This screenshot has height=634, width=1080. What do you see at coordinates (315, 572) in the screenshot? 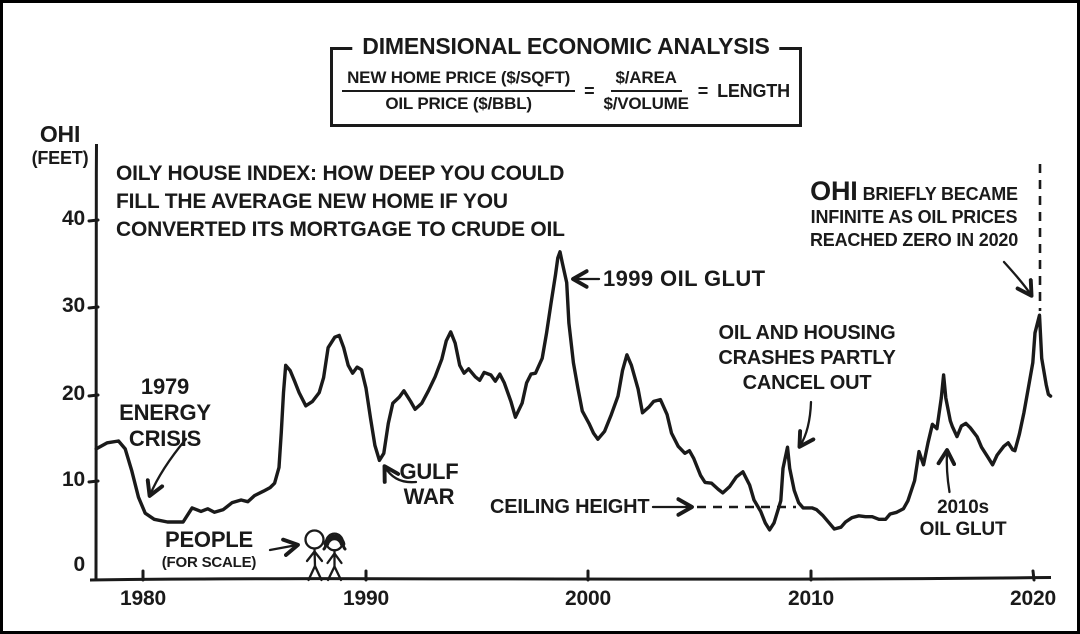
I see `man-legs` at bounding box center [315, 572].